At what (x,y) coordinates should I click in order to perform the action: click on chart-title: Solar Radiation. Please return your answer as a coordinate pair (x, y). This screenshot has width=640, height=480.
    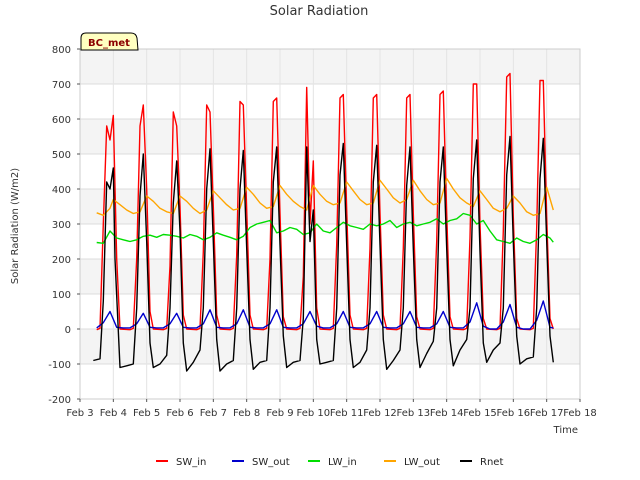
    Looking at the image, I should click on (319, 11).